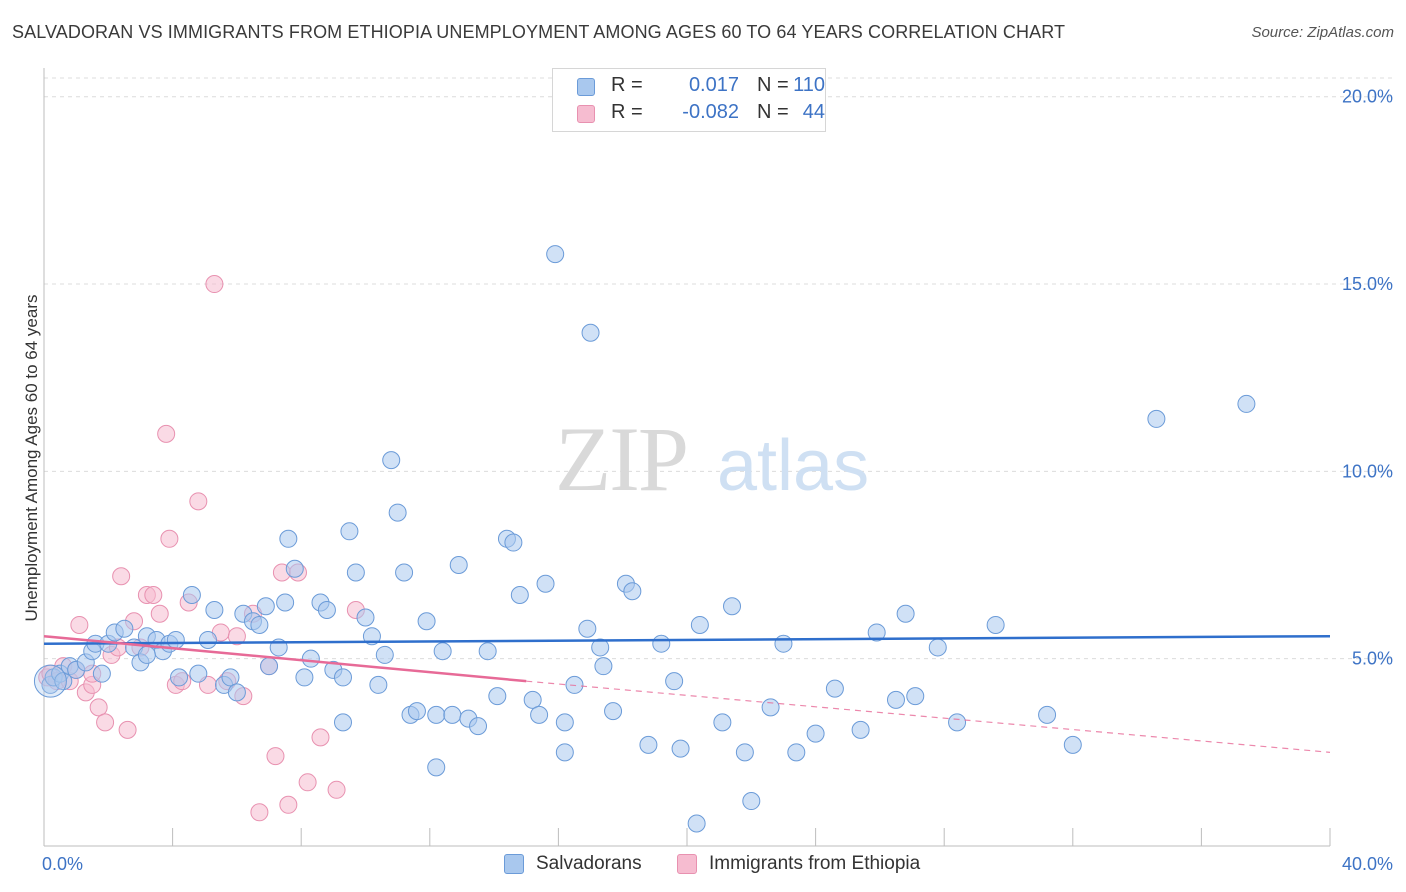  I want to click on ethiopia-trend-extension, so click(928, 716).